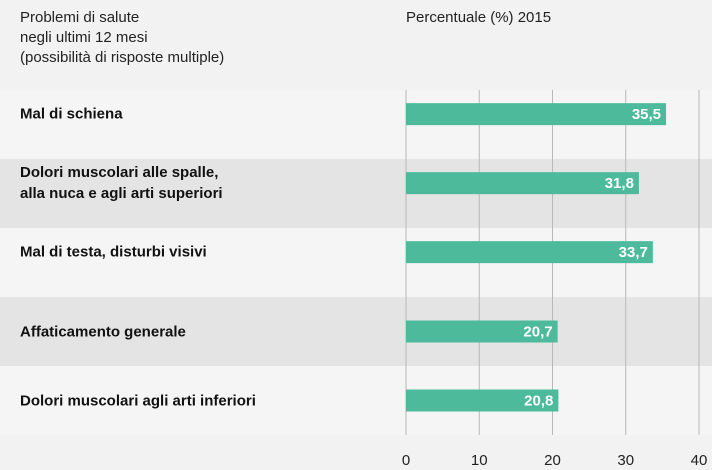  Describe the element at coordinates (71, 114) in the screenshot. I see `category-label: Mal di schiena` at that location.